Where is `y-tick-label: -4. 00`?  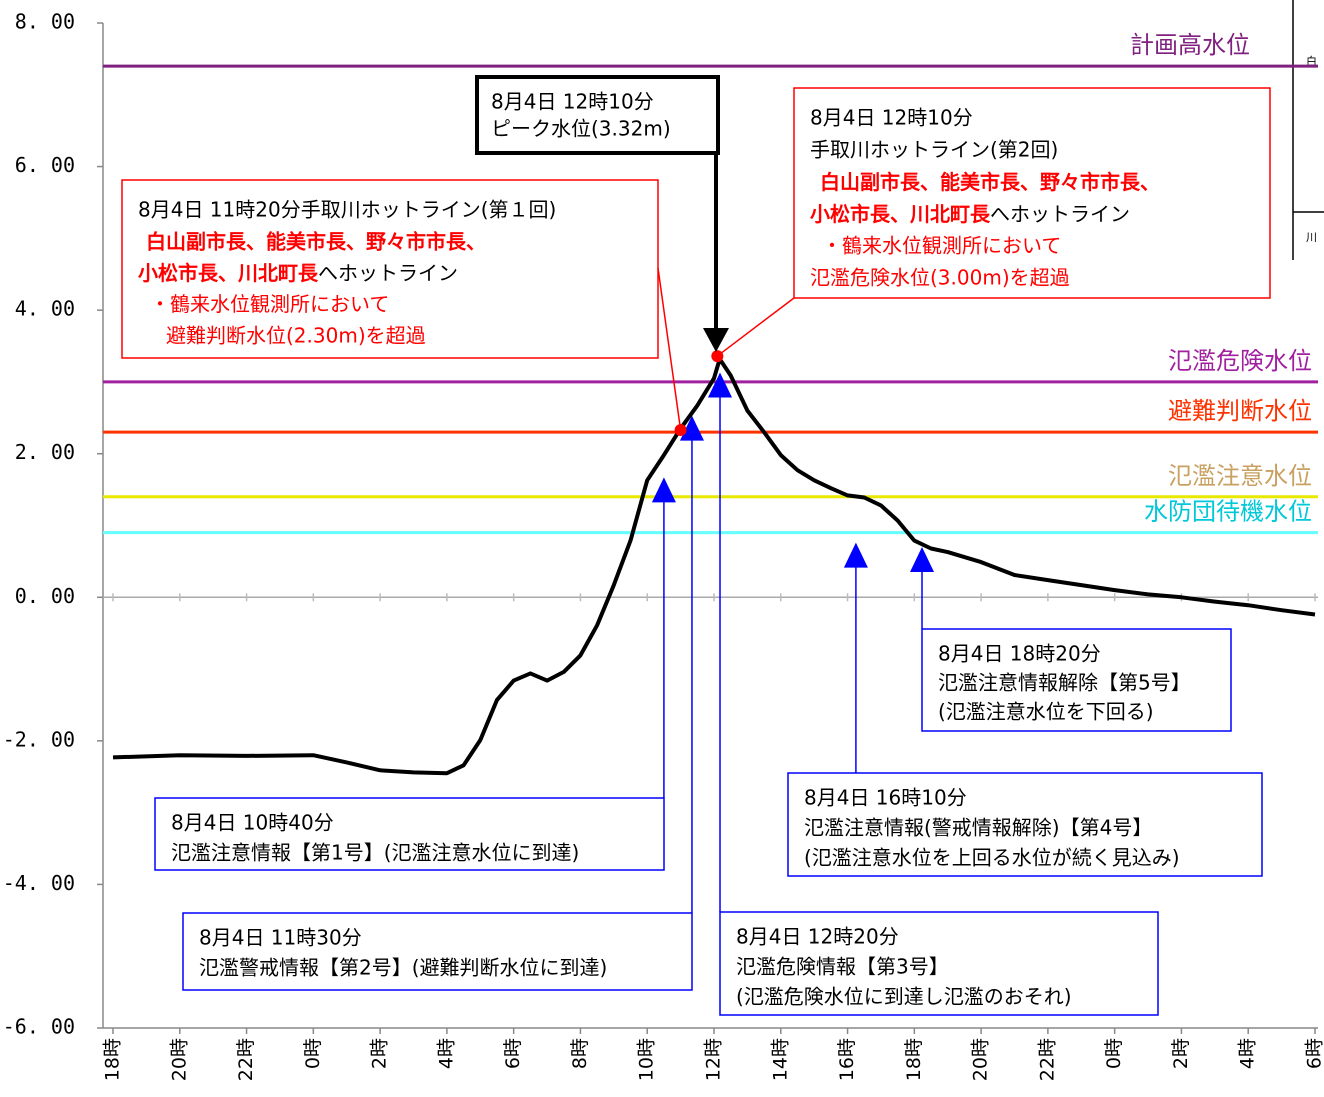 y-tick-label: -4. 00 is located at coordinates (39, 883).